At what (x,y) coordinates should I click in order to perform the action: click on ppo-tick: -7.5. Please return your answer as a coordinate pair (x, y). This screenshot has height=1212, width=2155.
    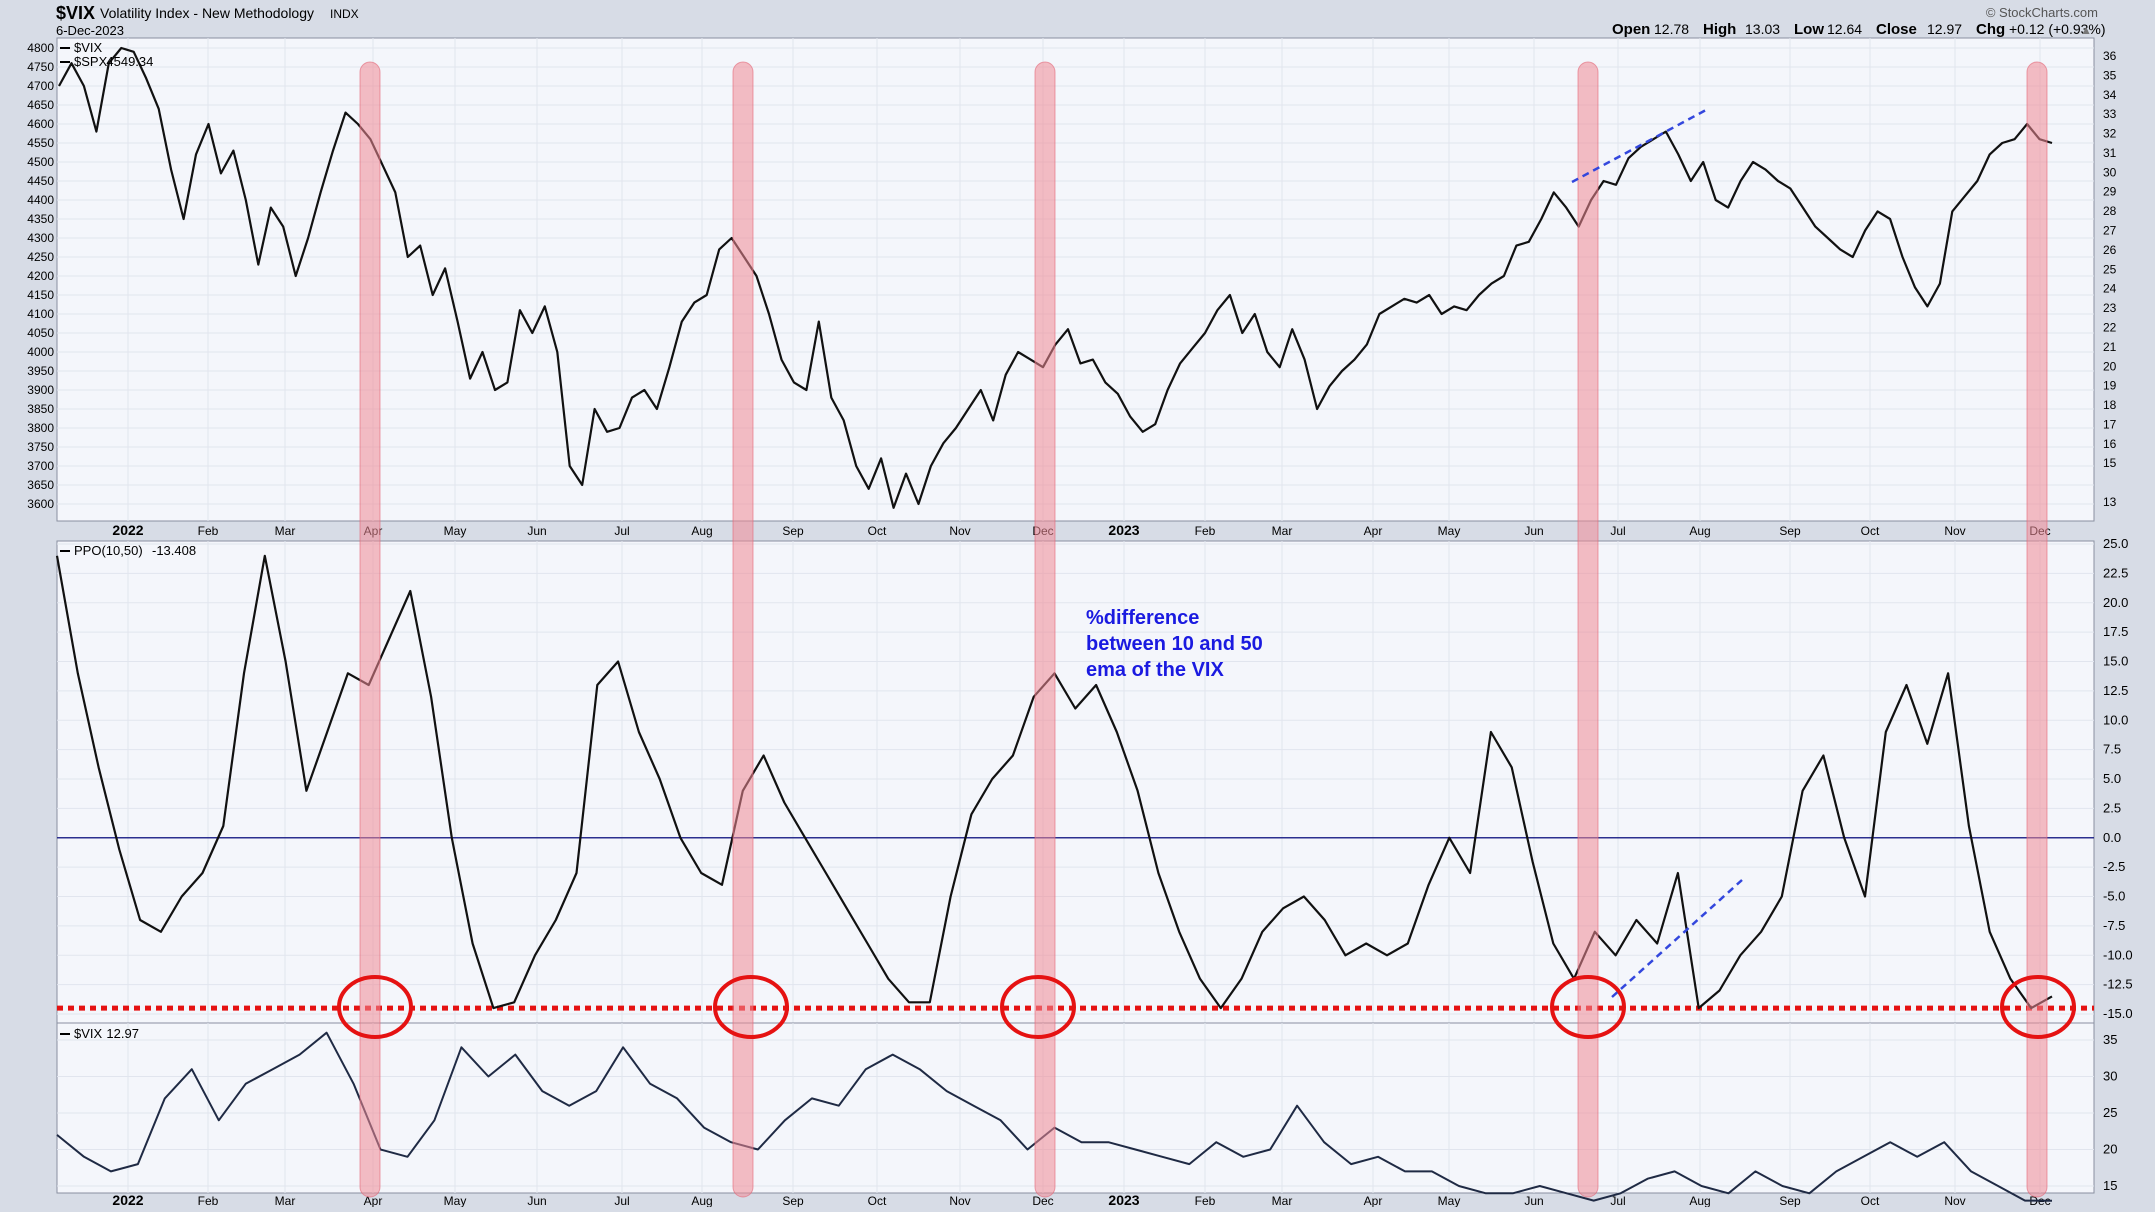
    Looking at the image, I should click on (2114, 925).